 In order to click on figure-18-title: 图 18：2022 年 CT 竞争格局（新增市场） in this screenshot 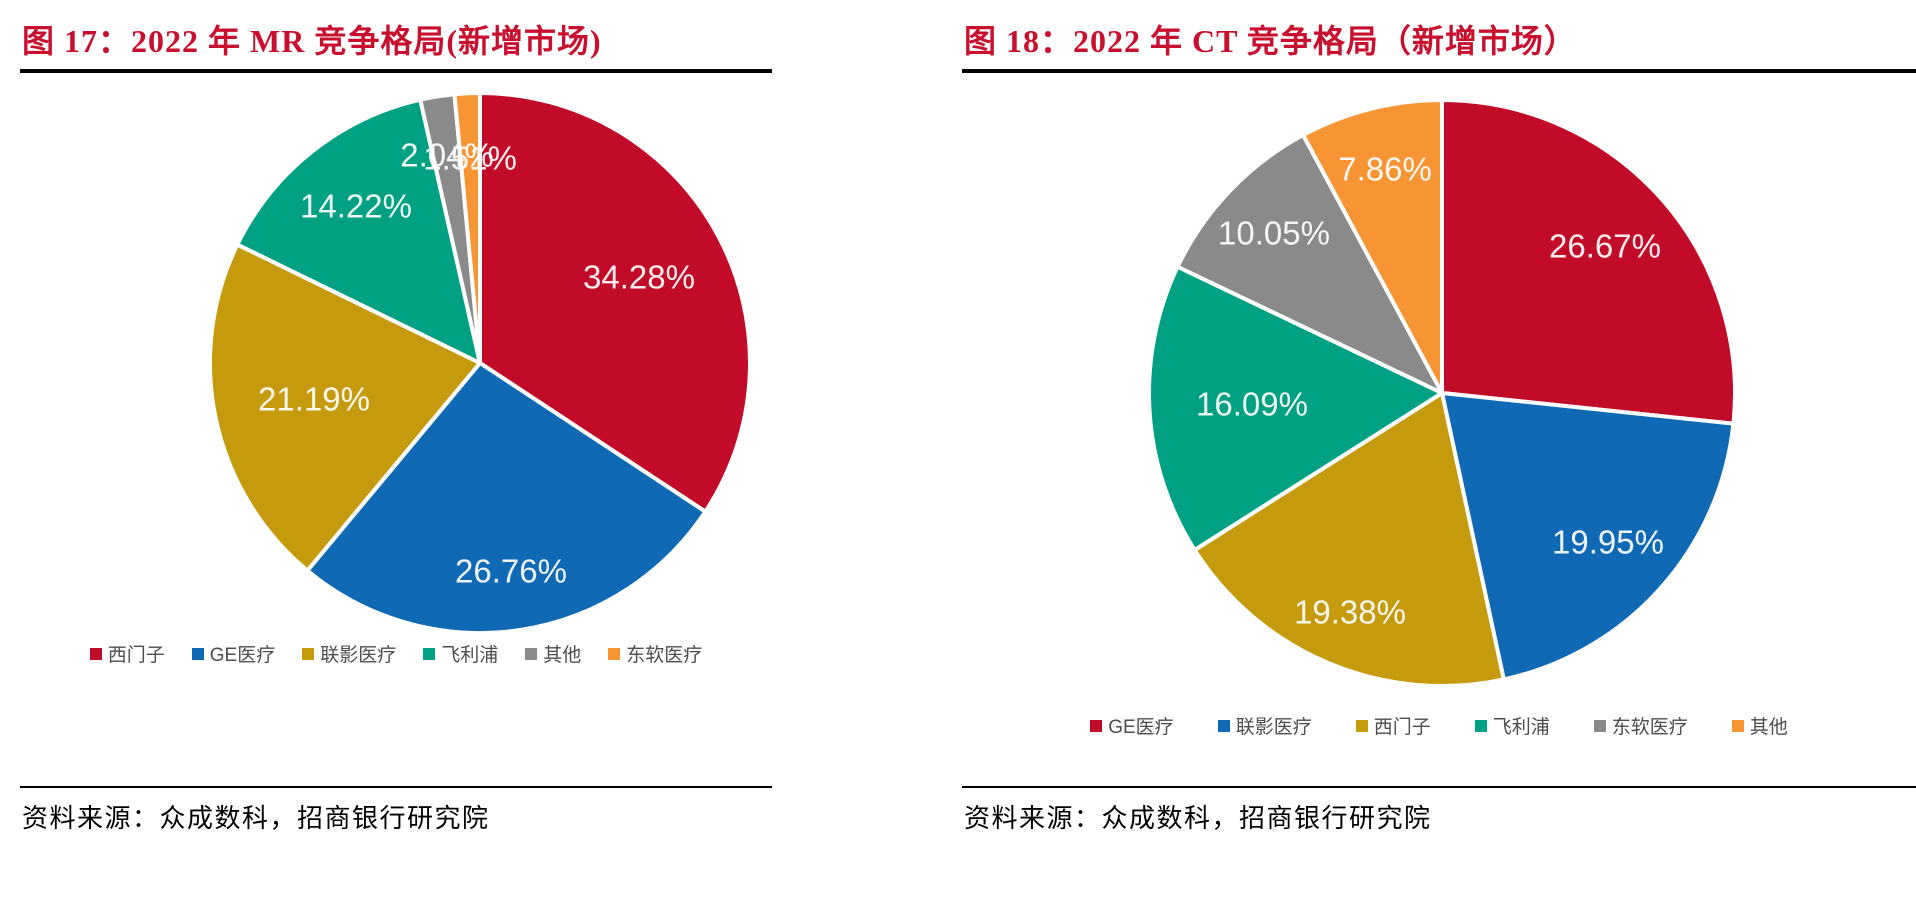, I will do `click(1270, 41)`.